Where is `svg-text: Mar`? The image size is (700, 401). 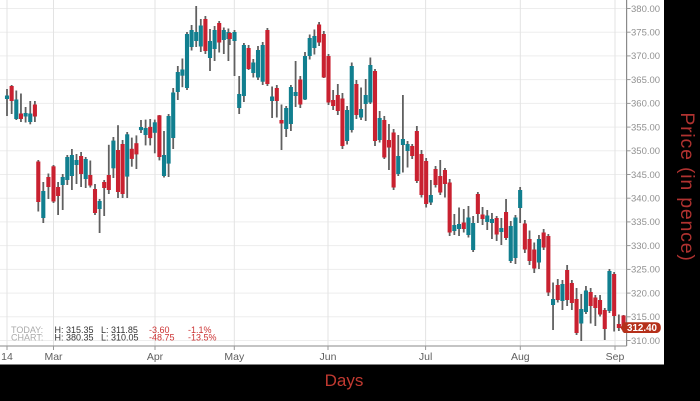
svg-text: Mar is located at coordinates (53, 357).